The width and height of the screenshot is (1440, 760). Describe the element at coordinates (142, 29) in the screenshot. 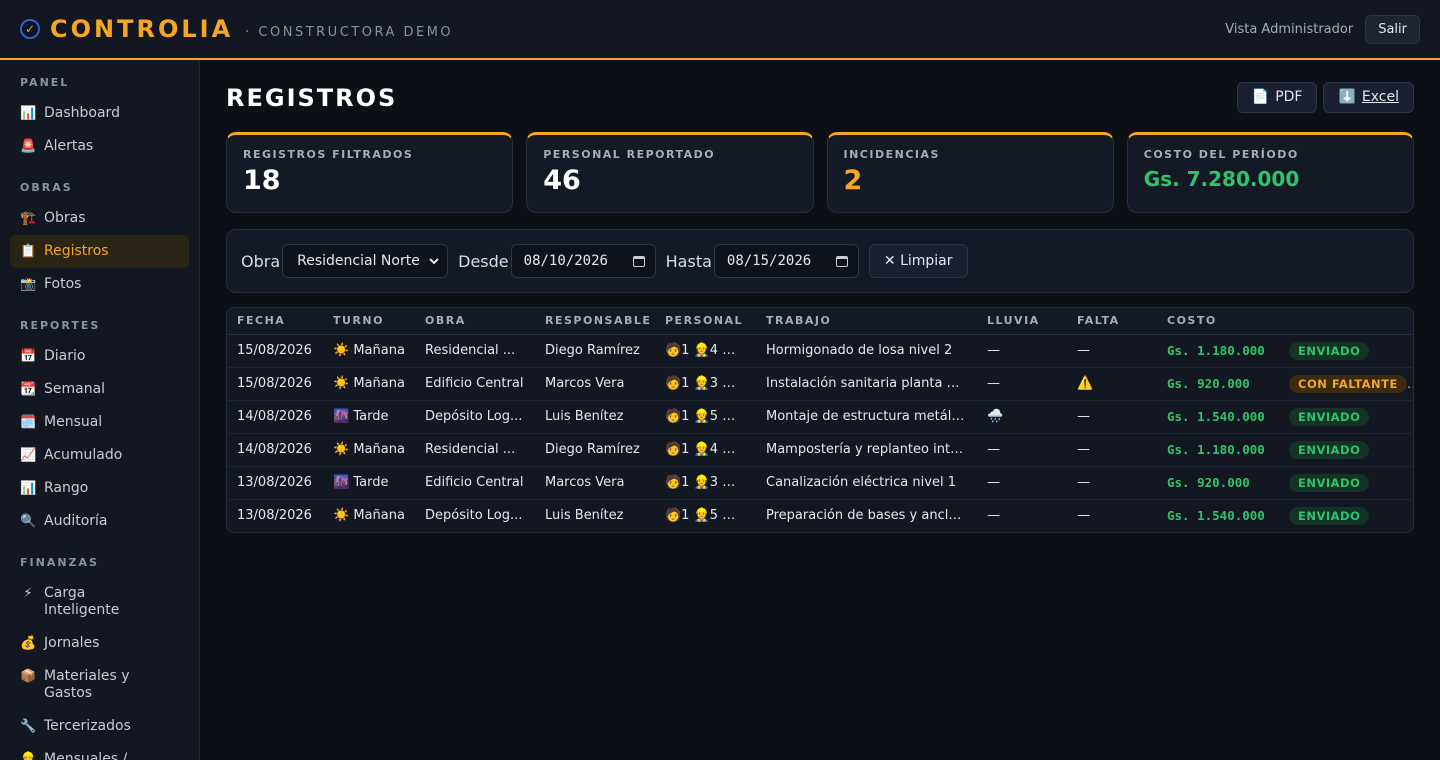

I see `brand-name: CONTROLIA` at that location.